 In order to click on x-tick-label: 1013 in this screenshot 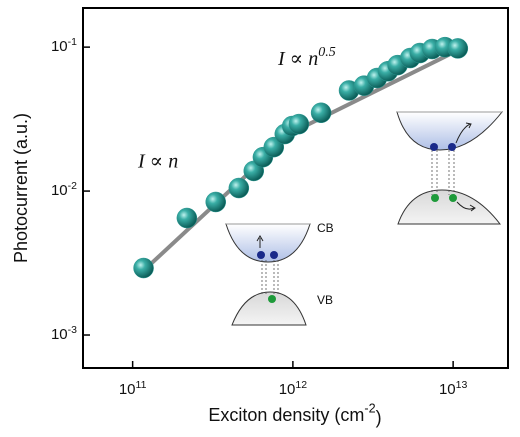, I will do `click(453, 388)`.